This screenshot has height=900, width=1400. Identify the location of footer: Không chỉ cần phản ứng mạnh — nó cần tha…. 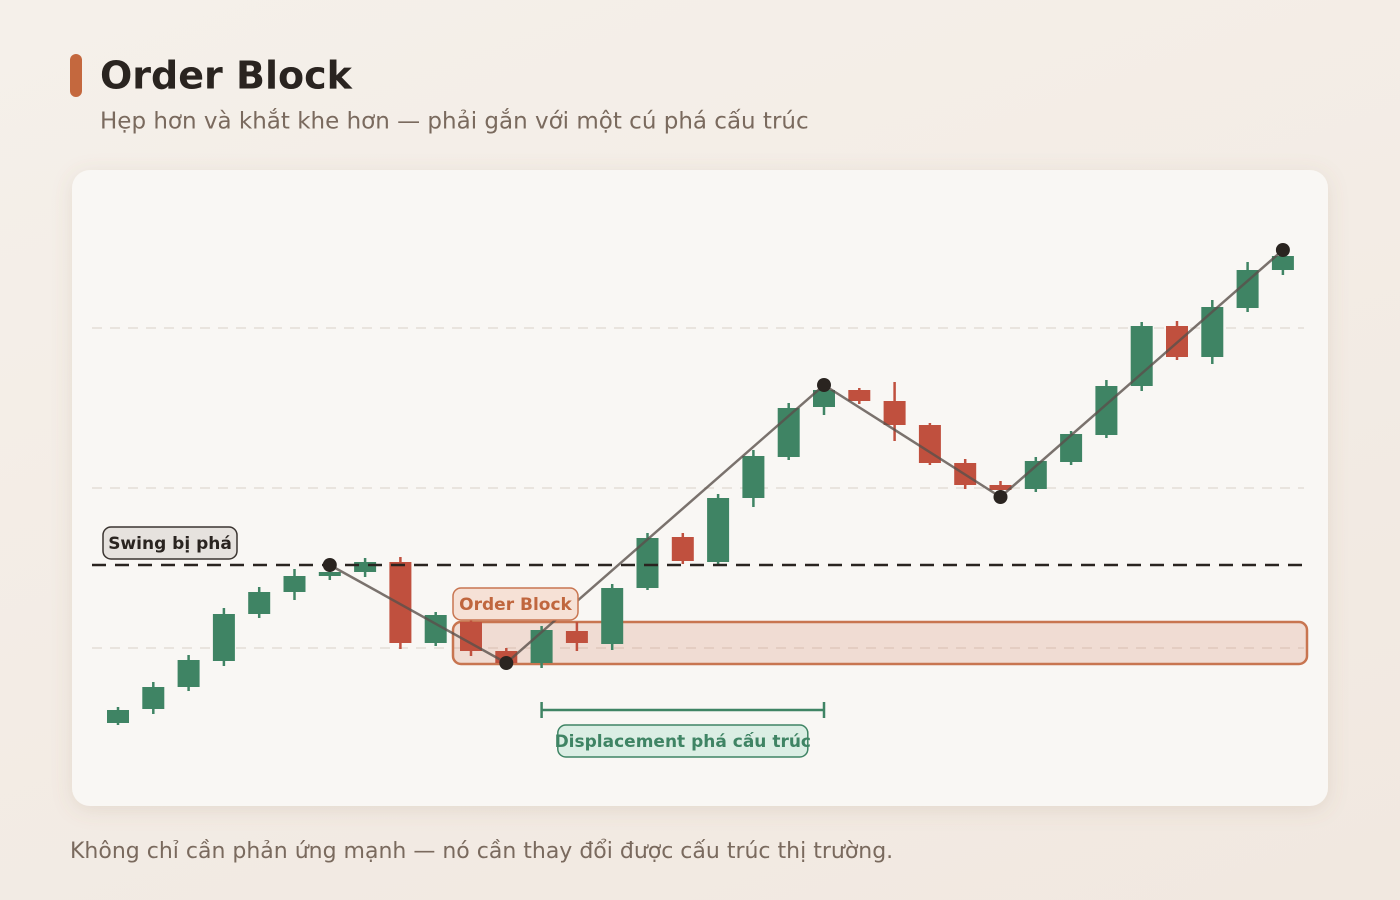
(481, 851).